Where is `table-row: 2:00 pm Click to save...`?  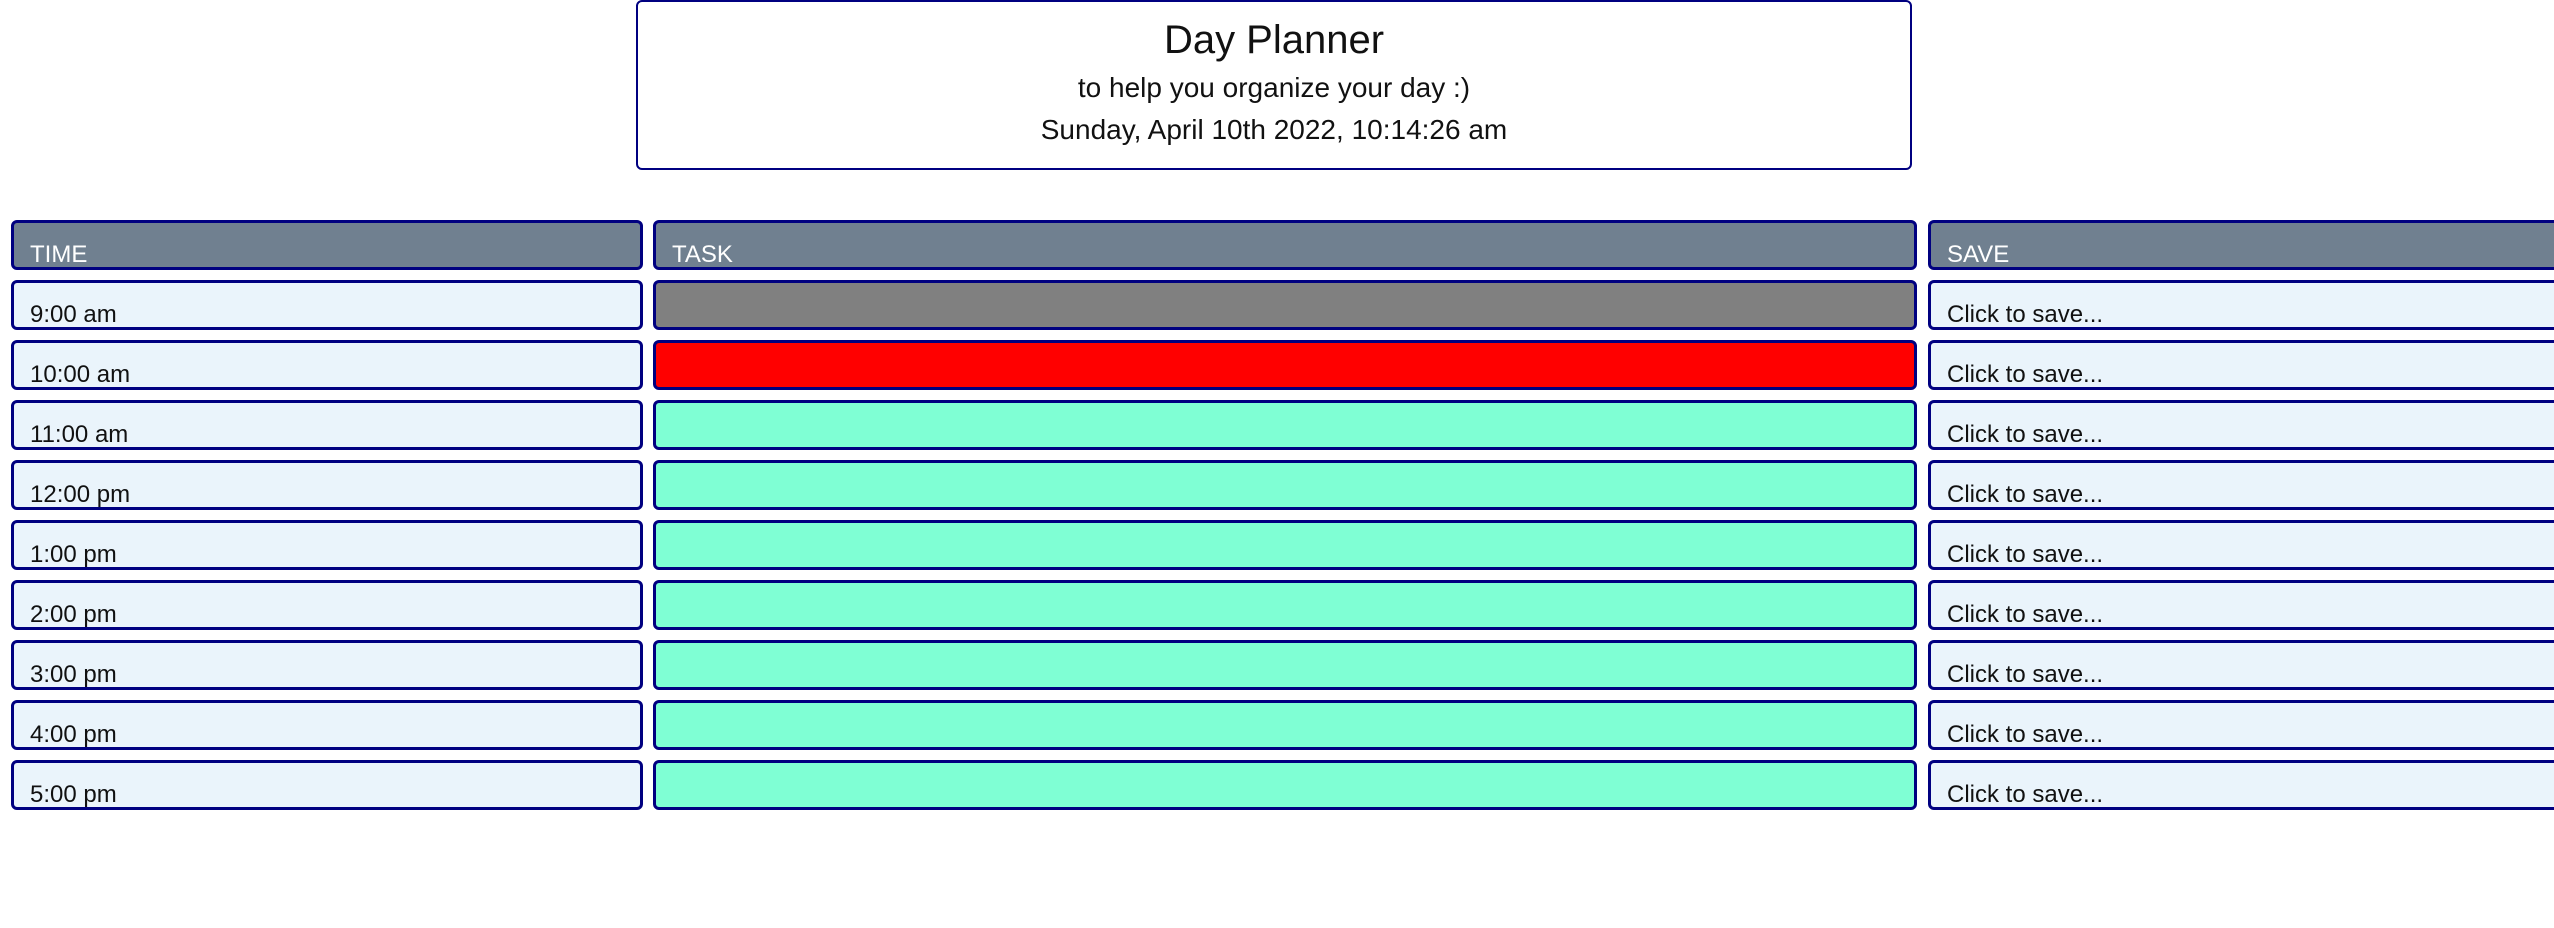
table-row: 2:00 pm Click to save... is located at coordinates (1277, 605).